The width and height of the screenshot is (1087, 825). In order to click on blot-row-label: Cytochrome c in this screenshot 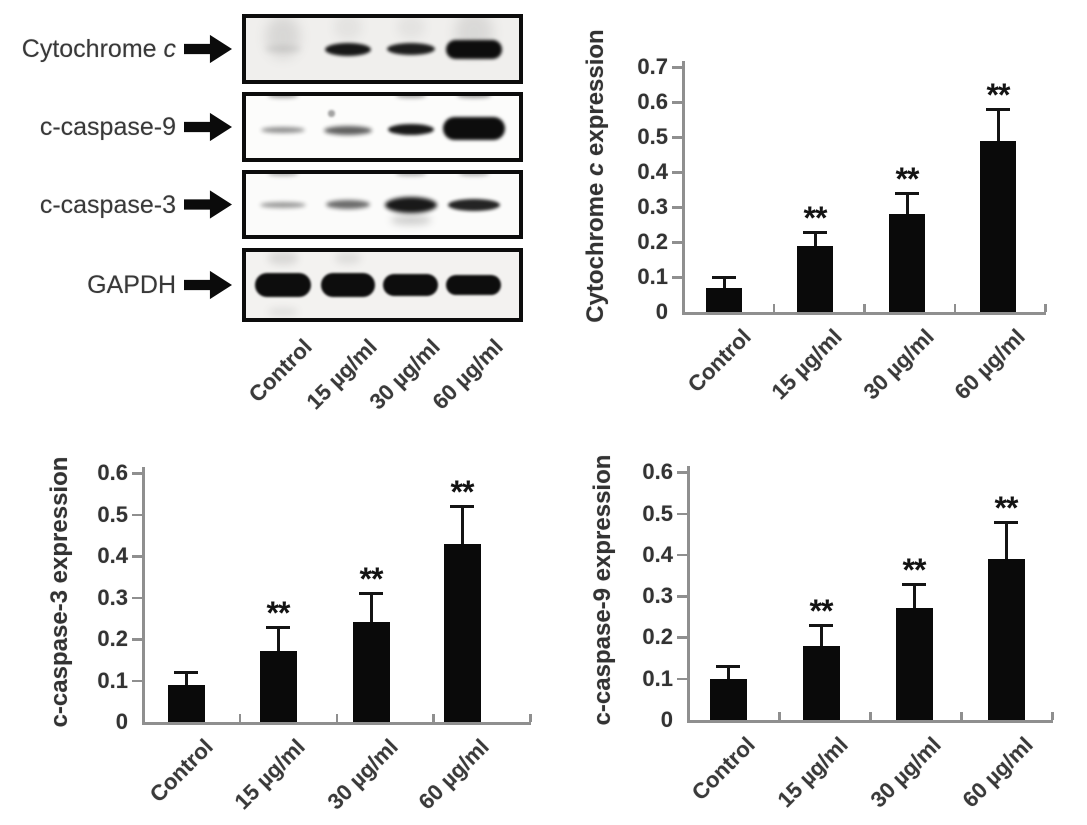, I will do `click(88, 49)`.